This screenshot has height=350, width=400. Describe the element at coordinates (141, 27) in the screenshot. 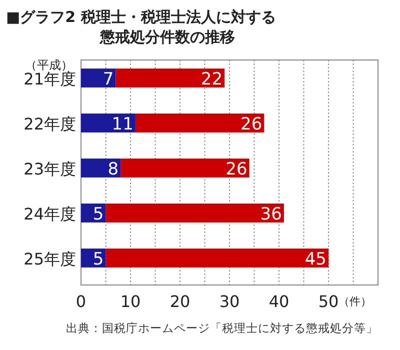

I see `chart-title: ■グラフ2 税理士・税理士法人に対する懲戒処分件数の推移` at that location.